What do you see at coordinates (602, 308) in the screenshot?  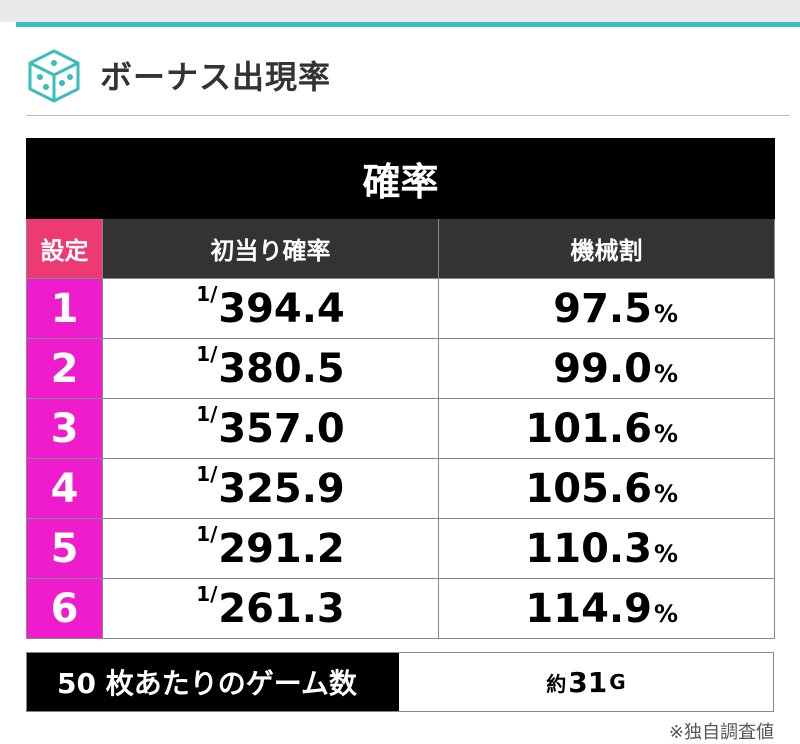 I see `payout-value: 97.5` at bounding box center [602, 308].